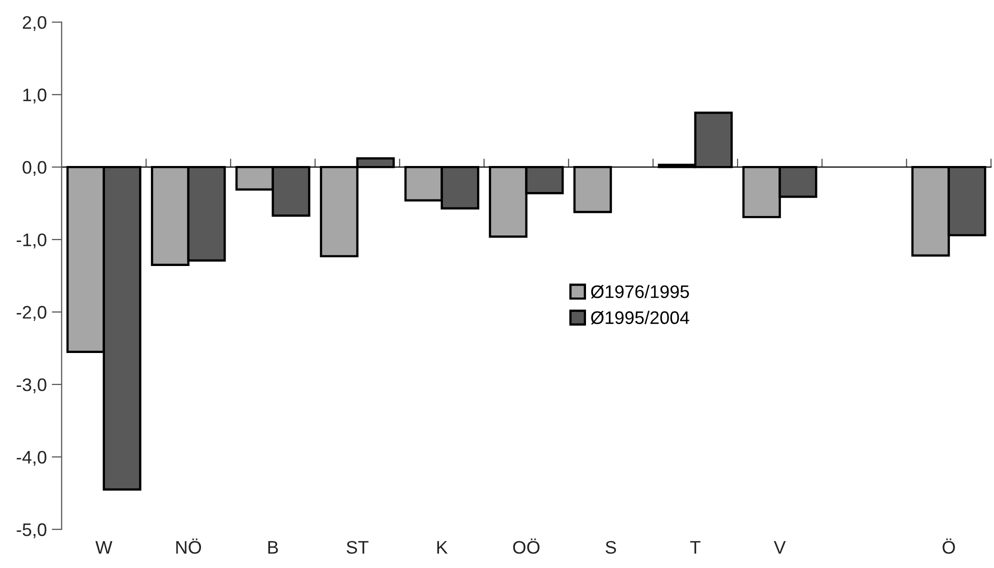 The width and height of the screenshot is (994, 568). What do you see at coordinates (31, 386) in the screenshot?
I see `y-tick-label: -3,0` at bounding box center [31, 386].